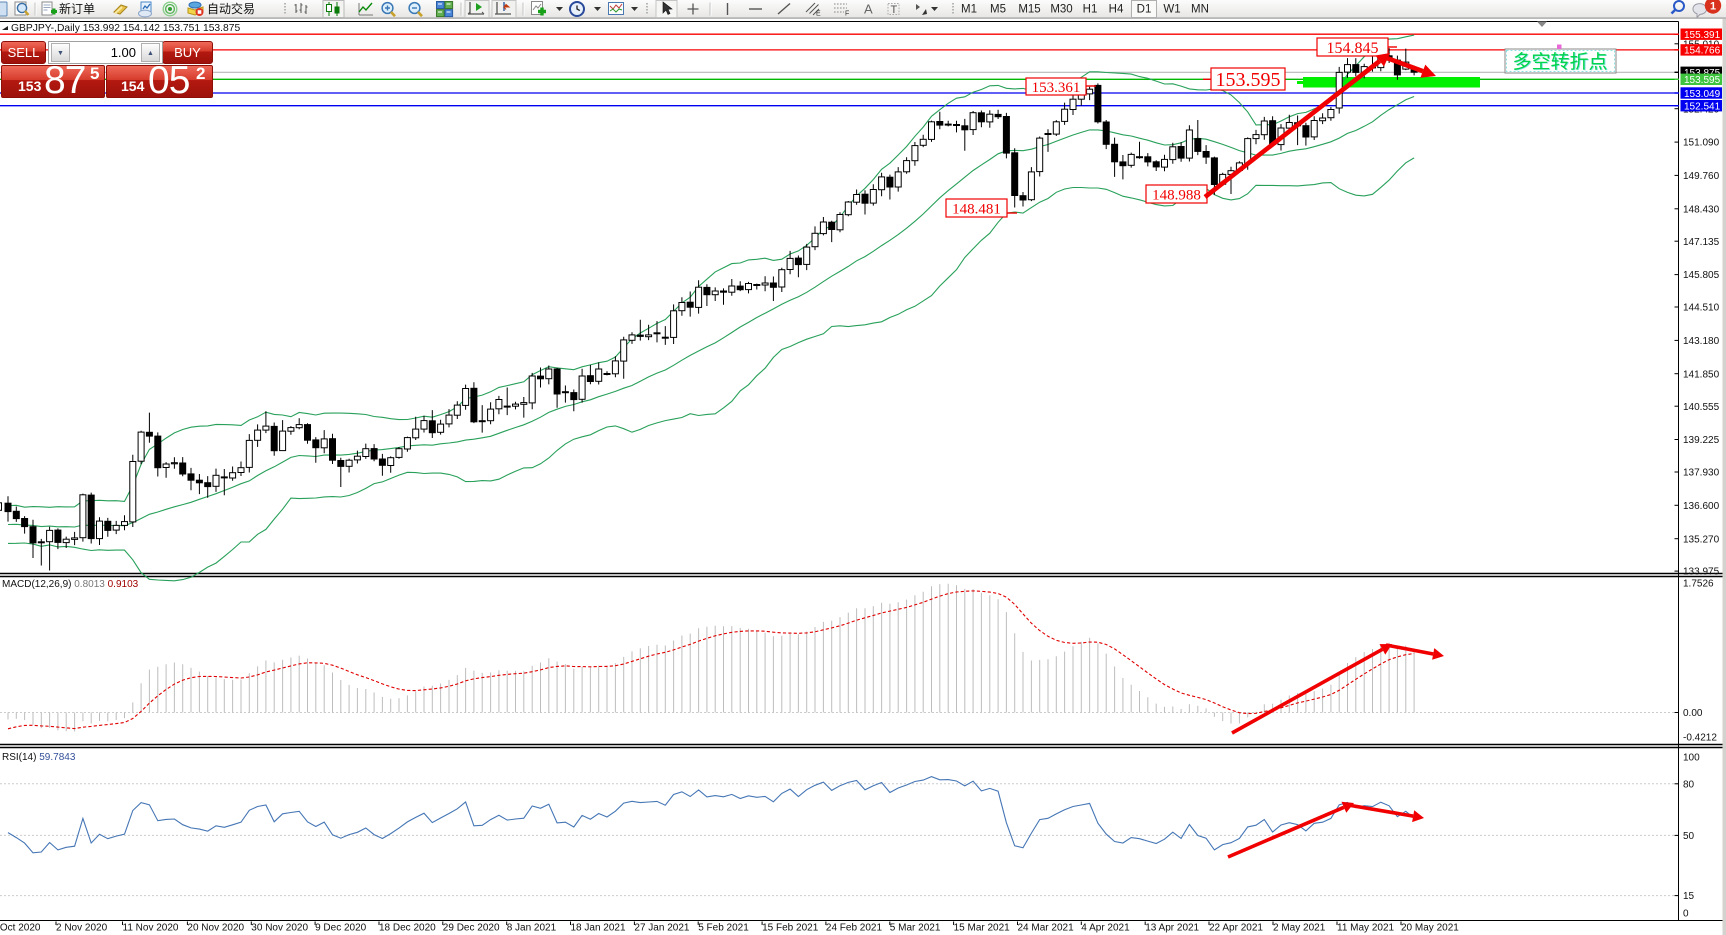 The width and height of the screenshot is (1726, 935). Describe the element at coordinates (1689, 836) in the screenshot. I see `svg-text: 50` at that location.